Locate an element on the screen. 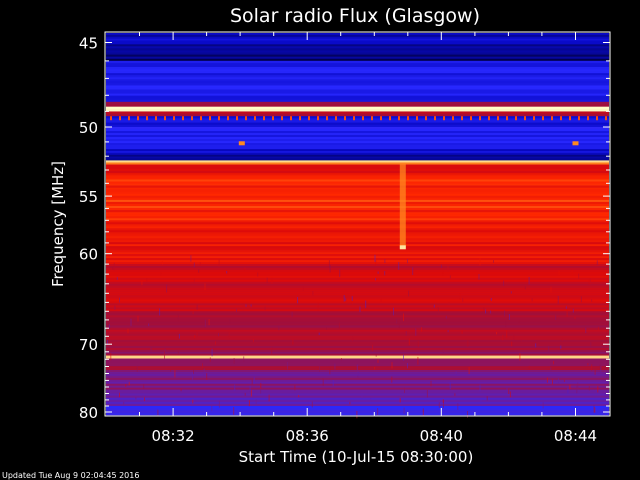 This screenshot has height=480, width=640. x-tick-label: 08:36 is located at coordinates (307, 436).